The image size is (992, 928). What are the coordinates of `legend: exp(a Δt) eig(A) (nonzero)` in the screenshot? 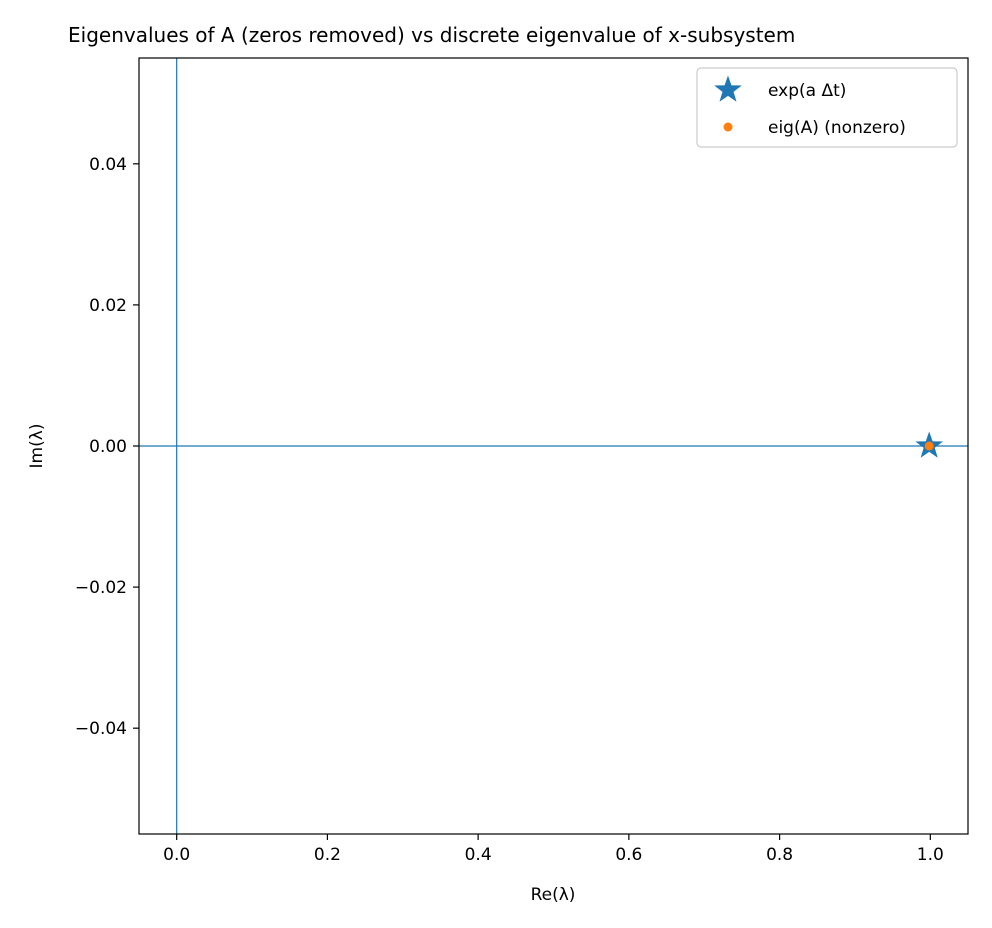 It's located at (827, 107).